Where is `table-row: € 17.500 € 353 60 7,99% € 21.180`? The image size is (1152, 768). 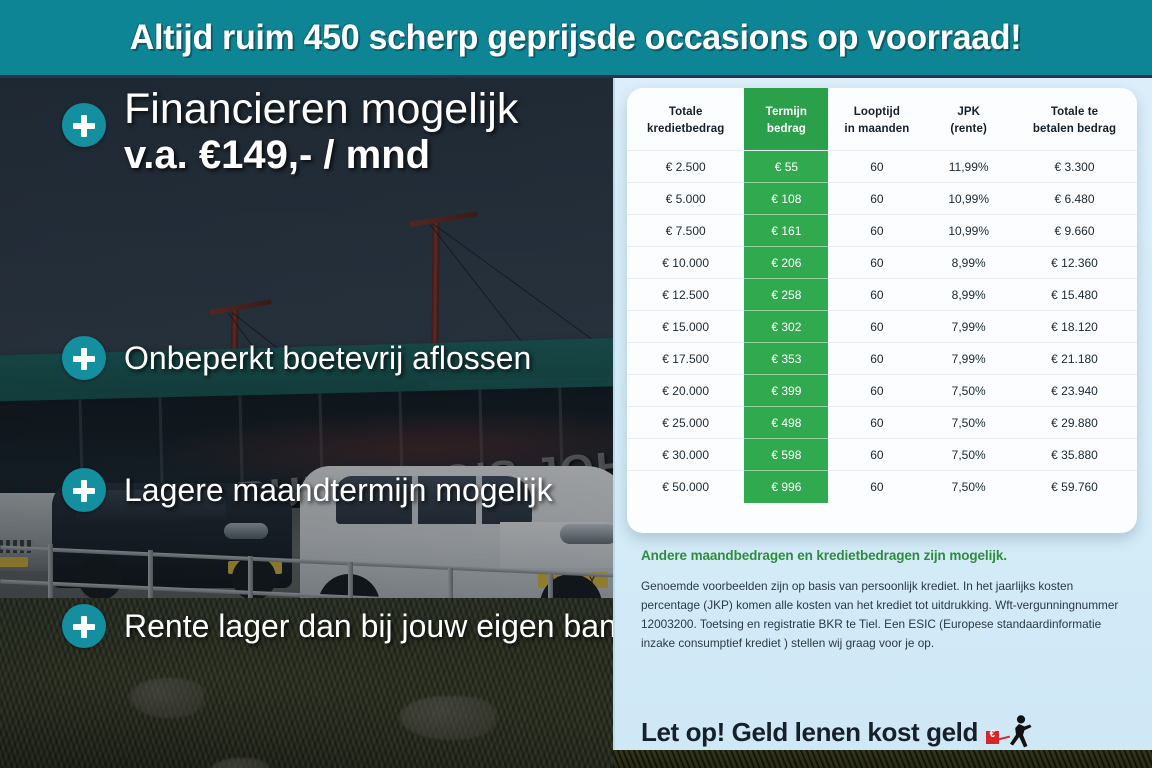
table-row: € 17.500 € 353 60 7,99% € 21.180 is located at coordinates (882, 358).